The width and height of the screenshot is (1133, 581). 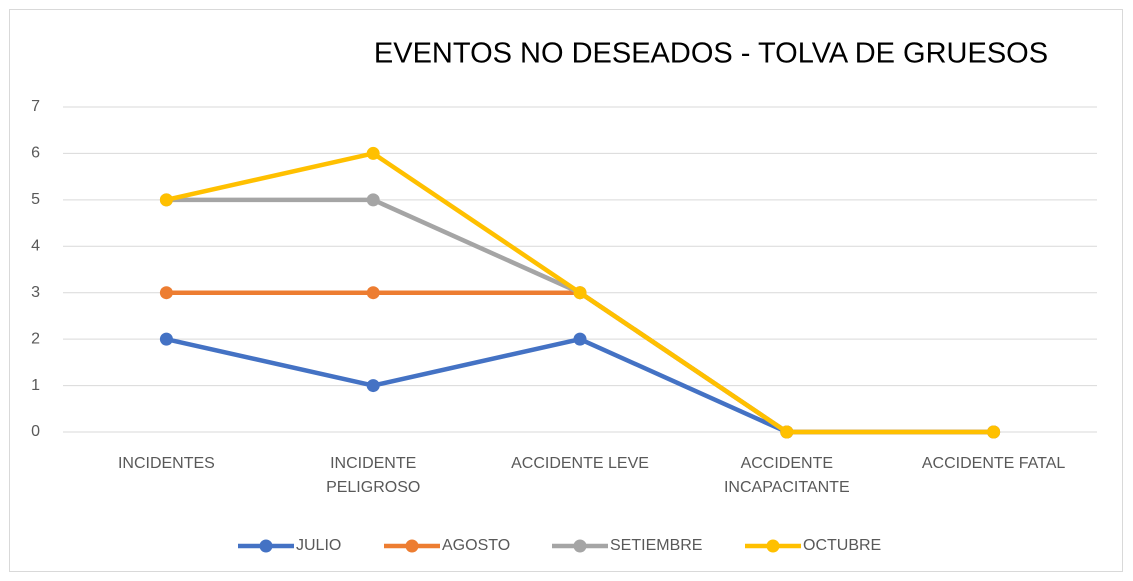 I want to click on legend-label: OCTUBRE, so click(x=842, y=545).